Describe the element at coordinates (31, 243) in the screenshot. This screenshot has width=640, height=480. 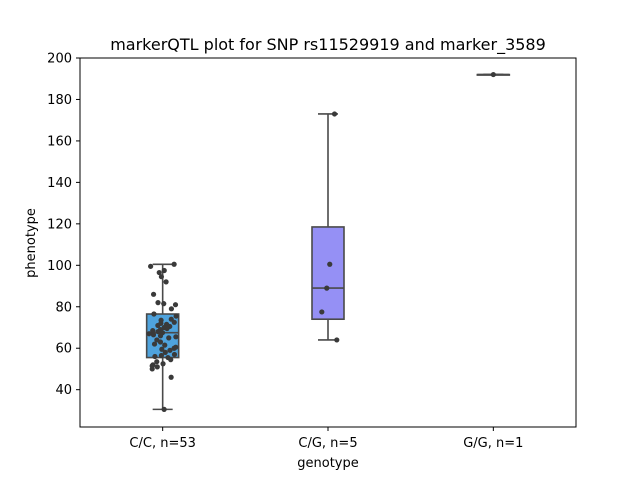
I see `y-axis-label: phenotype` at that location.